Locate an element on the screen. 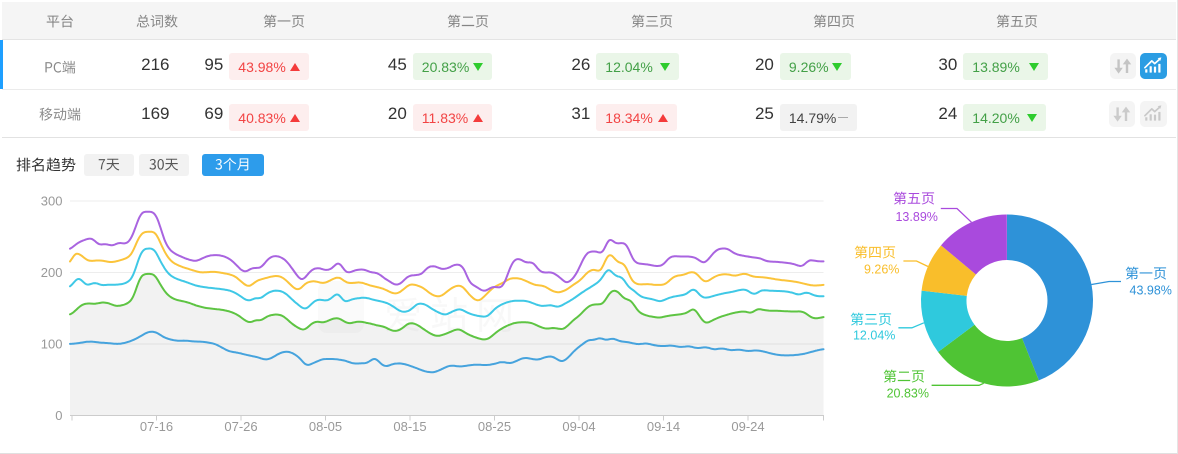 This screenshot has width=1178, height=454. svg-text: 08-05 is located at coordinates (325, 426).